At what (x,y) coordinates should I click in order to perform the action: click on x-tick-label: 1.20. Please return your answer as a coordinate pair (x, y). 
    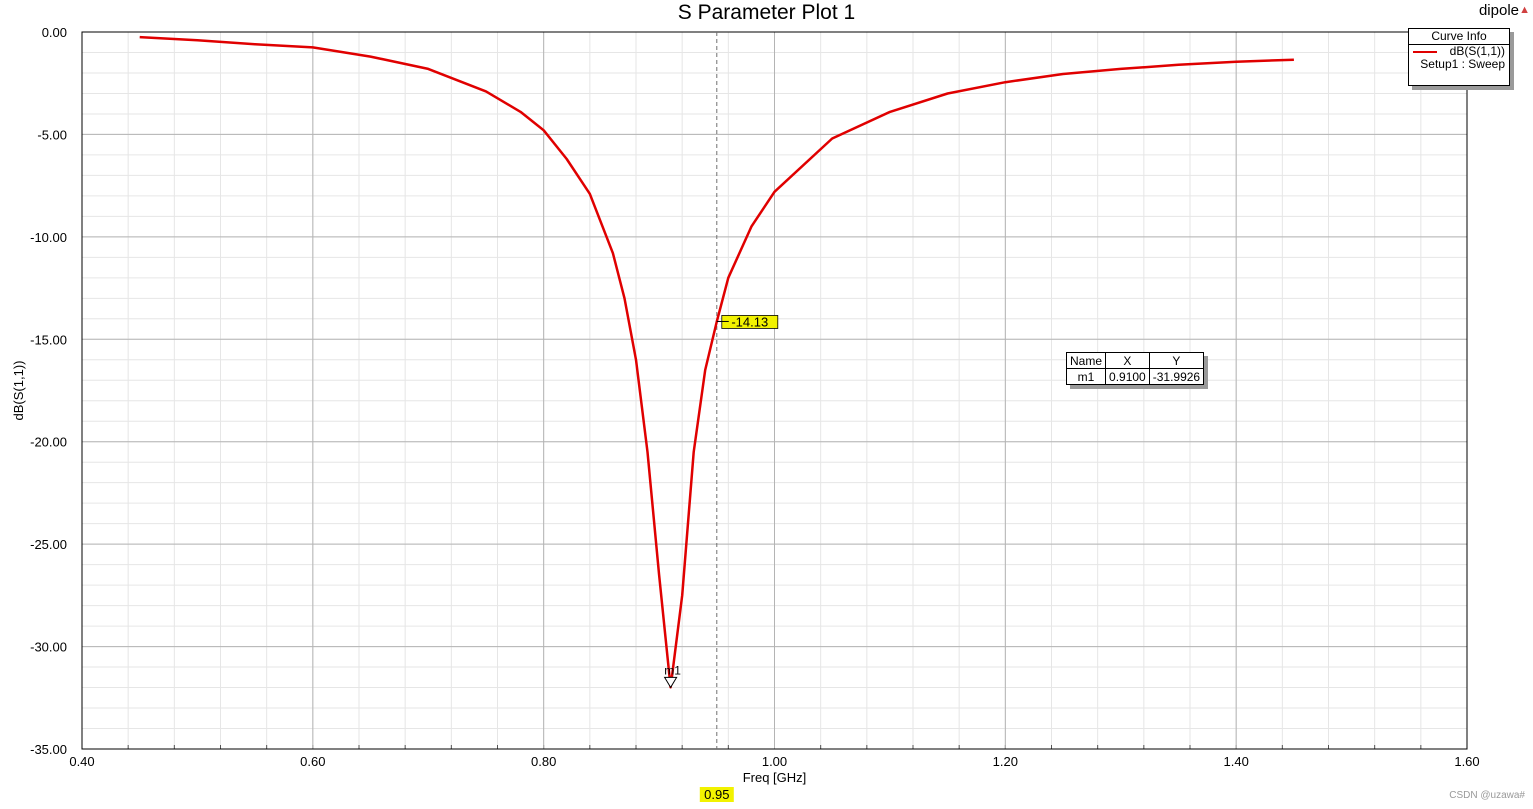
    Looking at the image, I should click on (1005, 761).